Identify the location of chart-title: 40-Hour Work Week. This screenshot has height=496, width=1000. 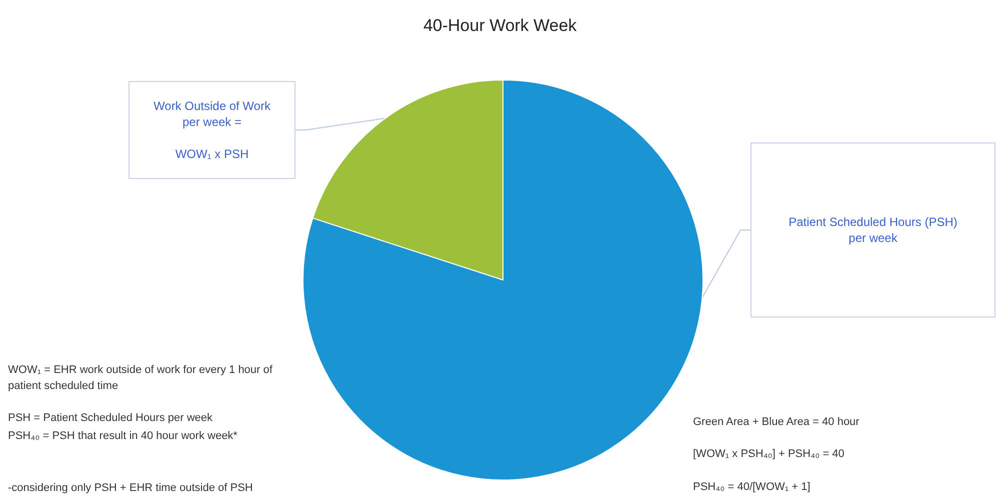
(500, 25).